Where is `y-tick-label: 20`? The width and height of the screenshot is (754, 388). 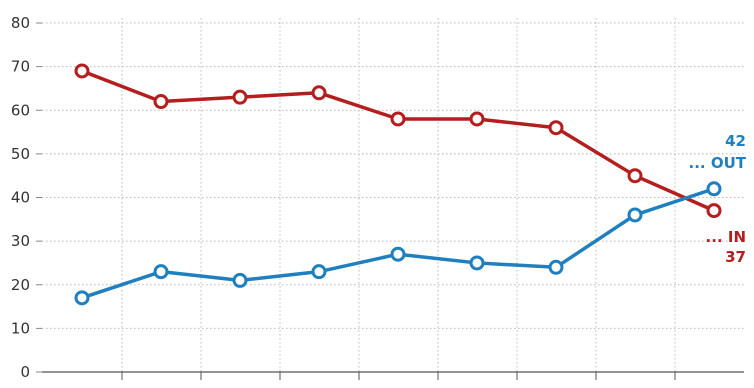
y-tick-label: 20 is located at coordinates (20, 285).